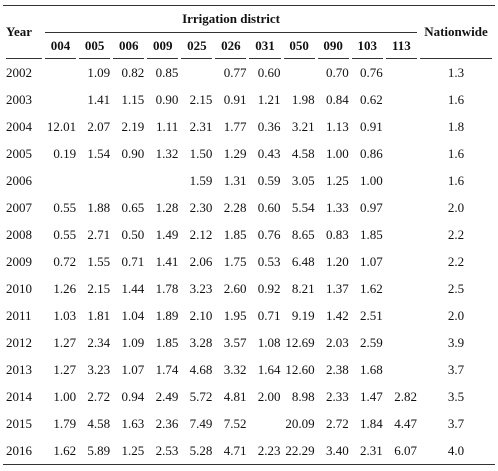 The image size is (498, 471). Describe the element at coordinates (133, 450) in the screenshot. I see `value-cell: 1.25` at that location.